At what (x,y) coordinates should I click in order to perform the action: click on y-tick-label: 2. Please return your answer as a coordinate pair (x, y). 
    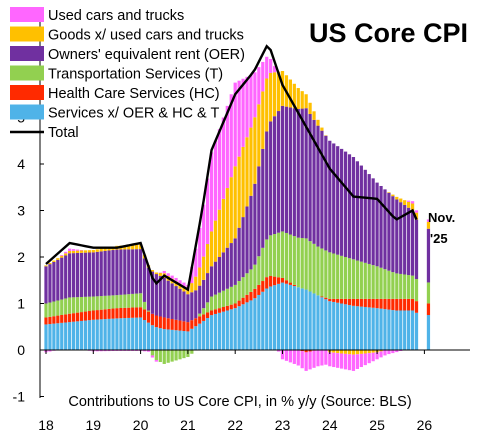
    Looking at the image, I should click on (21, 257).